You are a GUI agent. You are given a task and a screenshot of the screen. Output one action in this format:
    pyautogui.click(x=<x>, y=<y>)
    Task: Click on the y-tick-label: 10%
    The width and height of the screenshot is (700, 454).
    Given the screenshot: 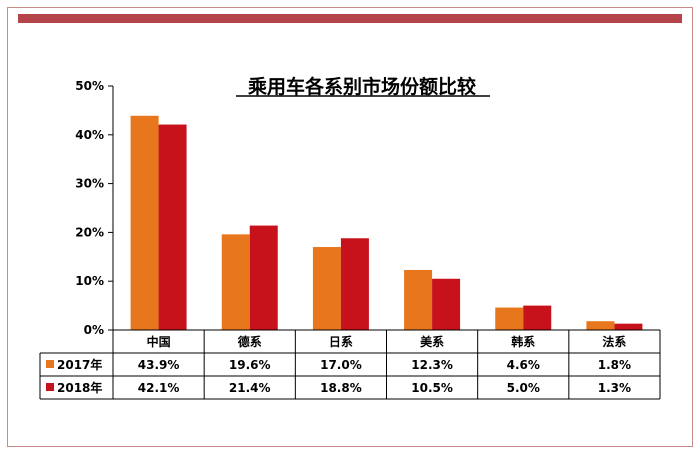 What is the action you would take?
    pyautogui.click(x=89, y=281)
    